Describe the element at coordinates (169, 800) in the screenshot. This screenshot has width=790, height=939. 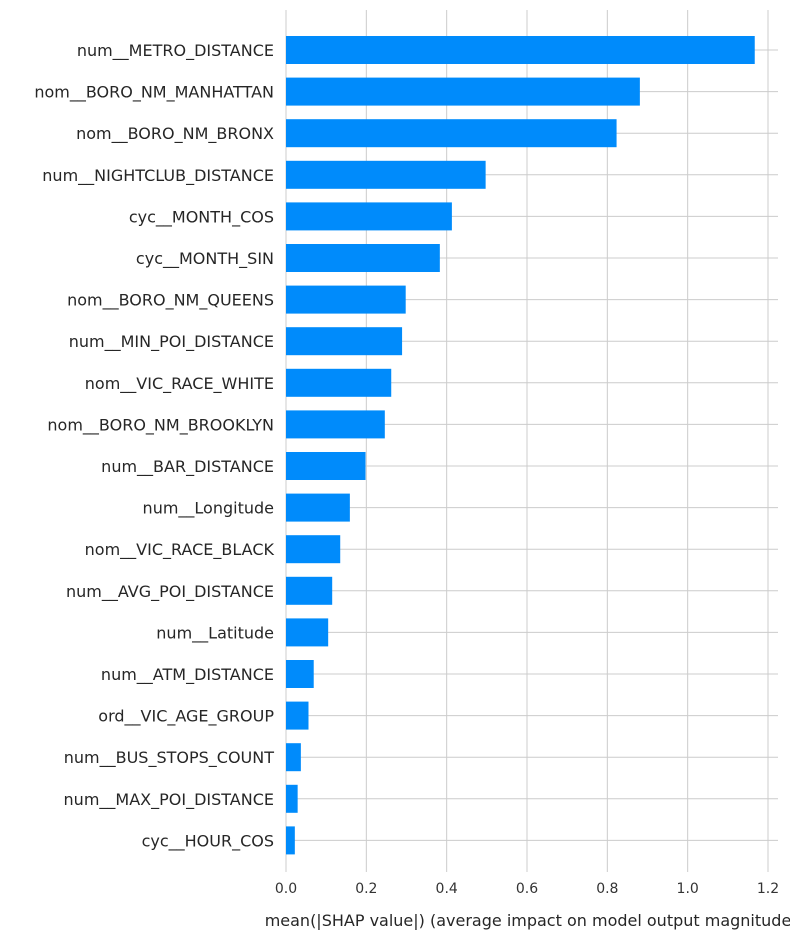
I see `feature-label: num__MAX_POI_DISTANCE` at that location.